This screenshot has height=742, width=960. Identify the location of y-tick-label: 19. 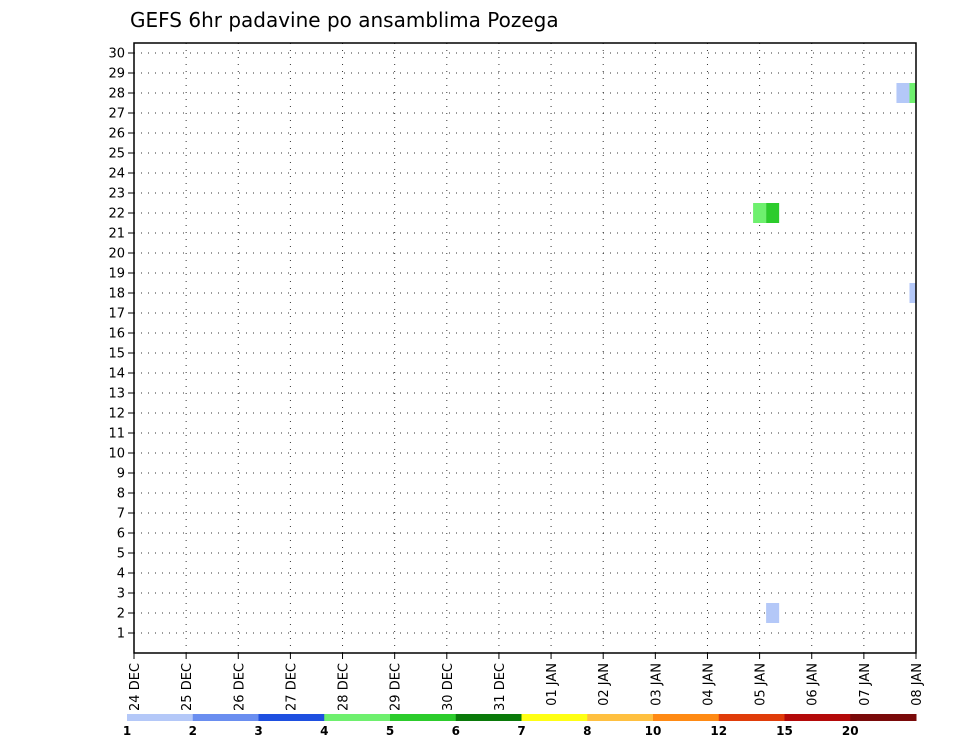
(116, 274).